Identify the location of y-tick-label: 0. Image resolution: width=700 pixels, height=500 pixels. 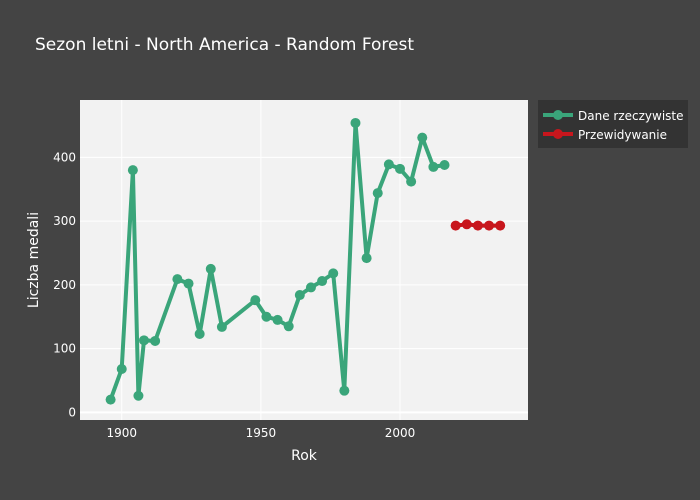
(72, 412).